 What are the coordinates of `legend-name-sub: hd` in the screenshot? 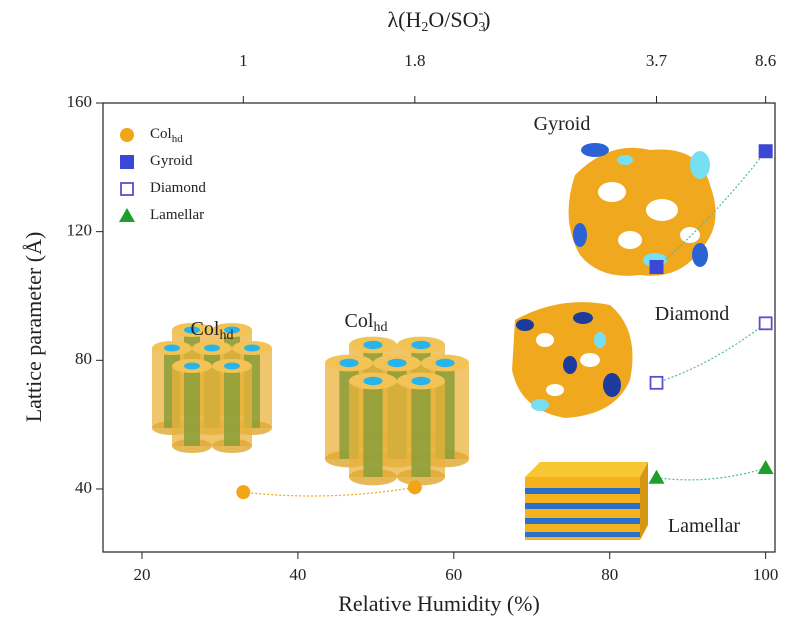 It's located at (178, 139).